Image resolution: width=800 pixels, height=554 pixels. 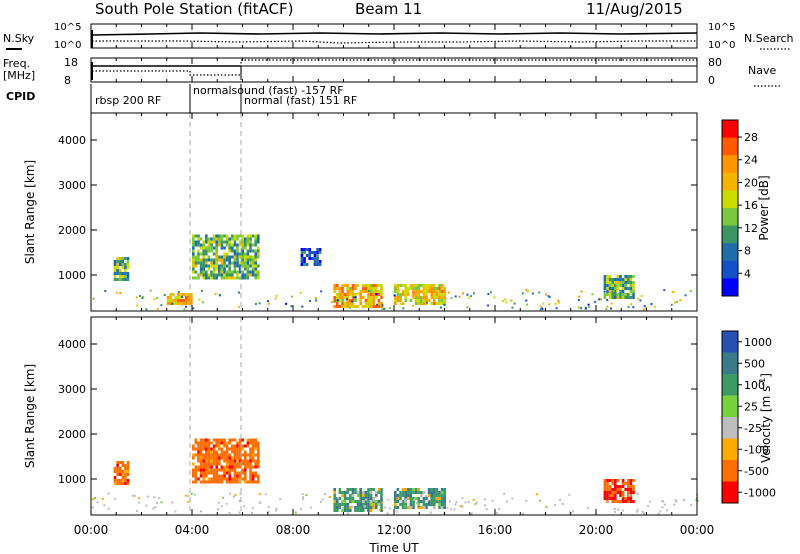 What do you see at coordinates (730, 449) in the screenshot?
I see `velocity-colorbar-cell` at bounding box center [730, 449].